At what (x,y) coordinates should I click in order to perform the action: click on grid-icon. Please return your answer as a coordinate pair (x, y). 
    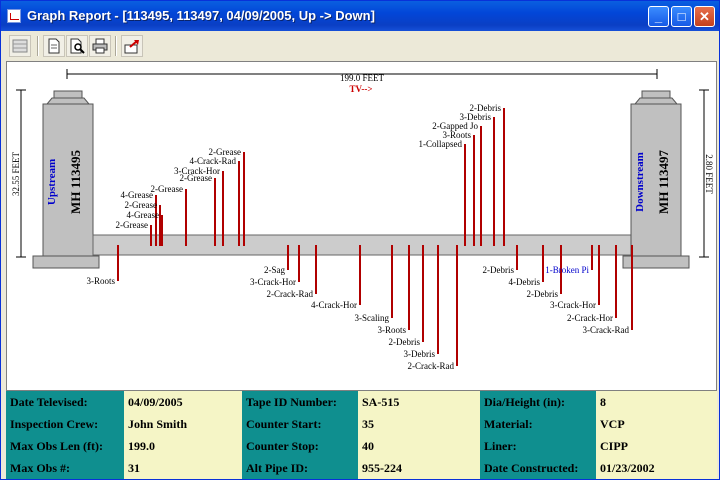
    Looking at the image, I should click on (20, 46).